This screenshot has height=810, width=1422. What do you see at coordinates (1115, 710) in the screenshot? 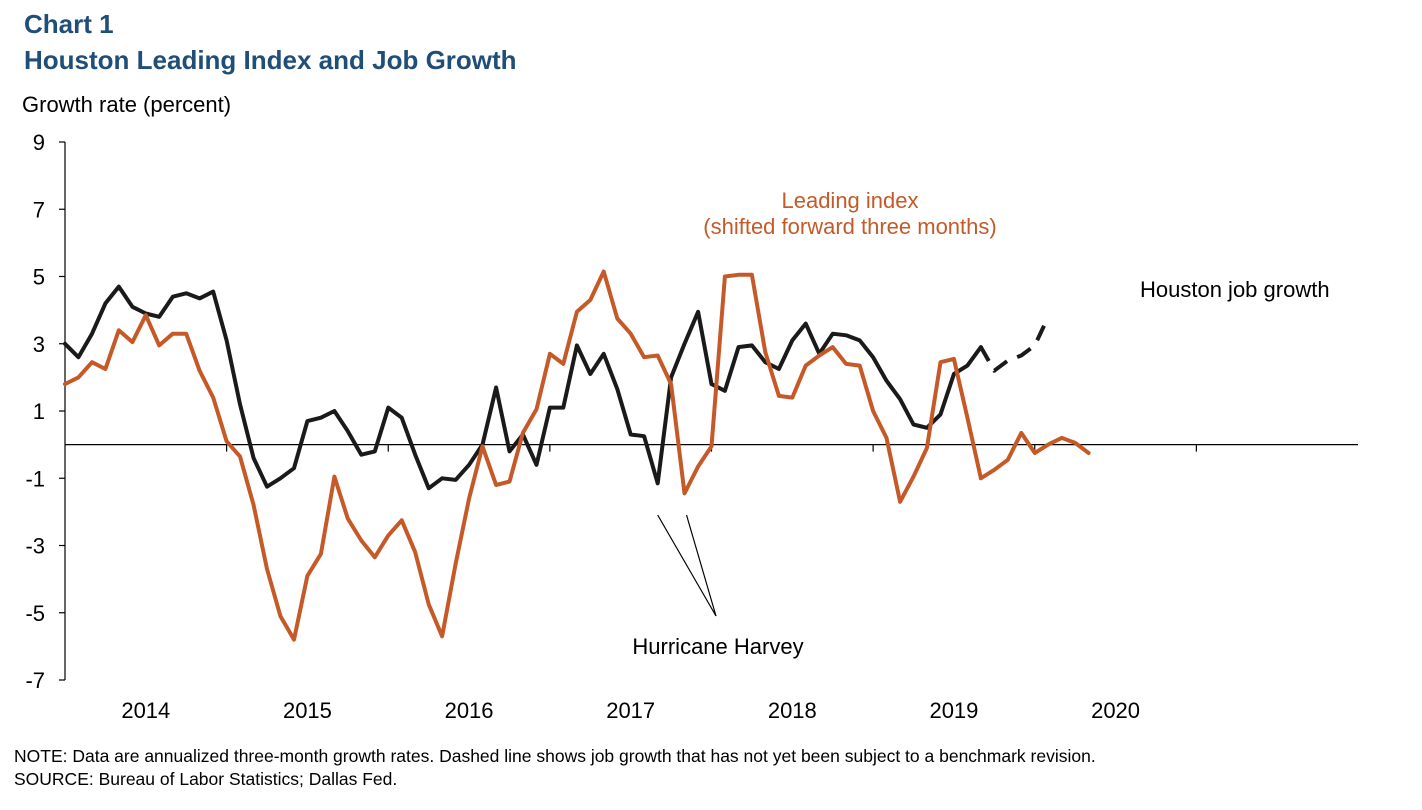
I see `x-tick-label: 2020` at bounding box center [1115, 710].